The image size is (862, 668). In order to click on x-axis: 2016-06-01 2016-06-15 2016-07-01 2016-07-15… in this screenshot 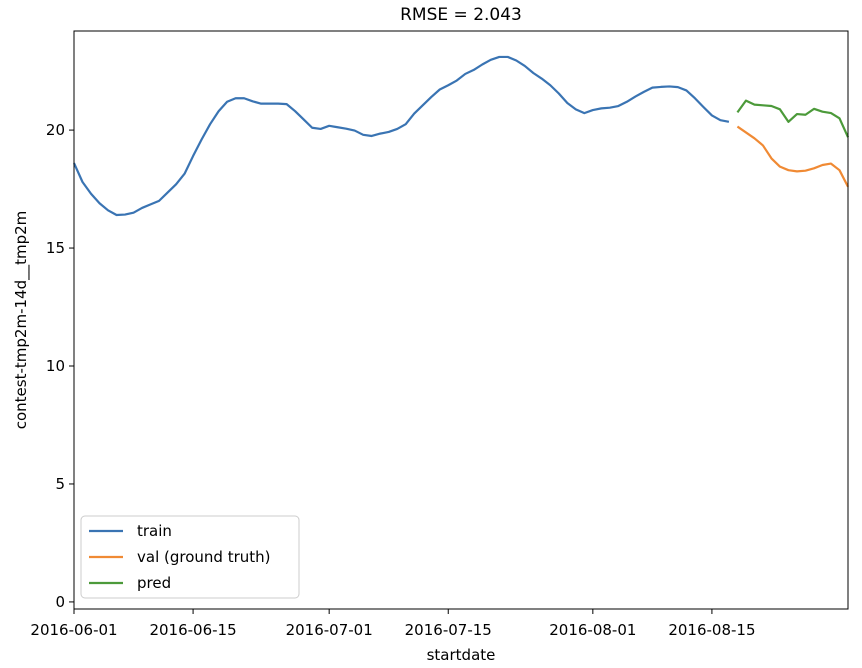, I will do `click(393, 624)`.